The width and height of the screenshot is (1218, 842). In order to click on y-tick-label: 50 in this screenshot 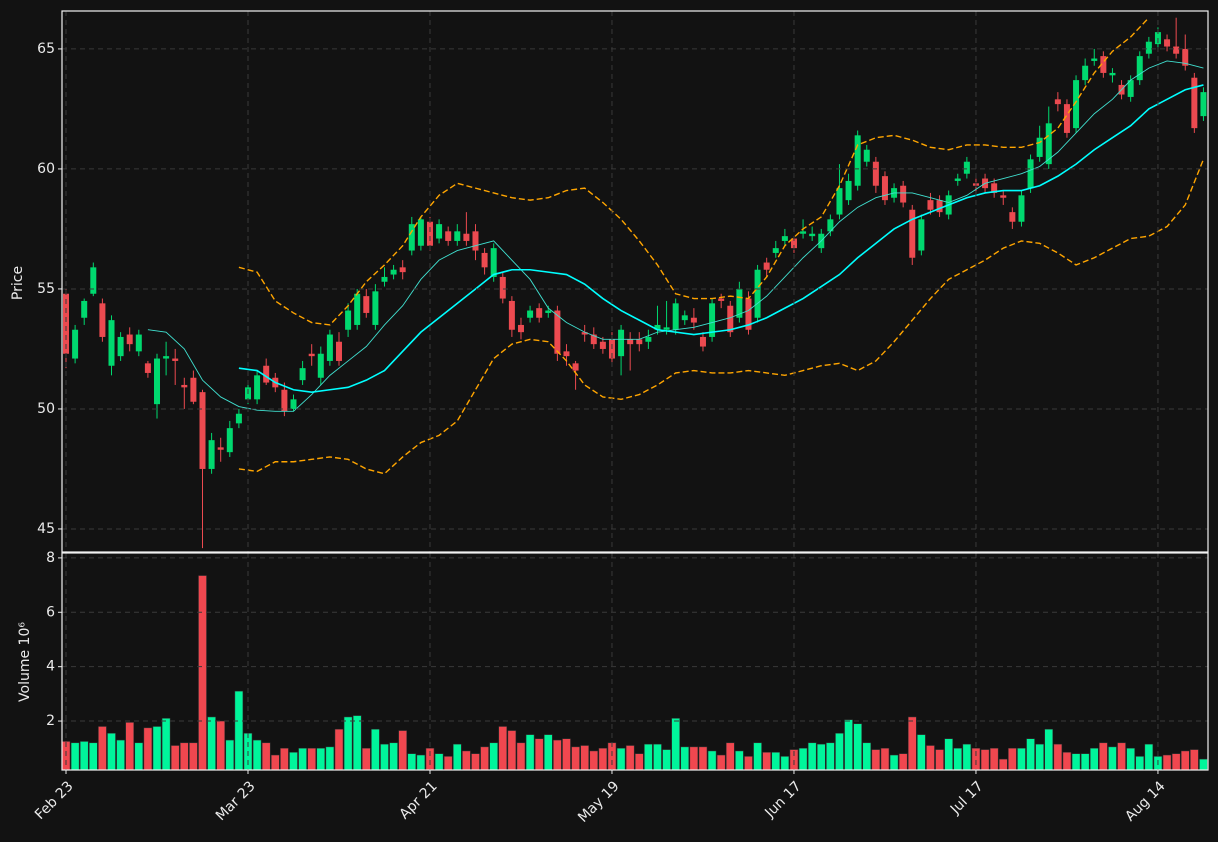, I will do `click(46, 409)`.